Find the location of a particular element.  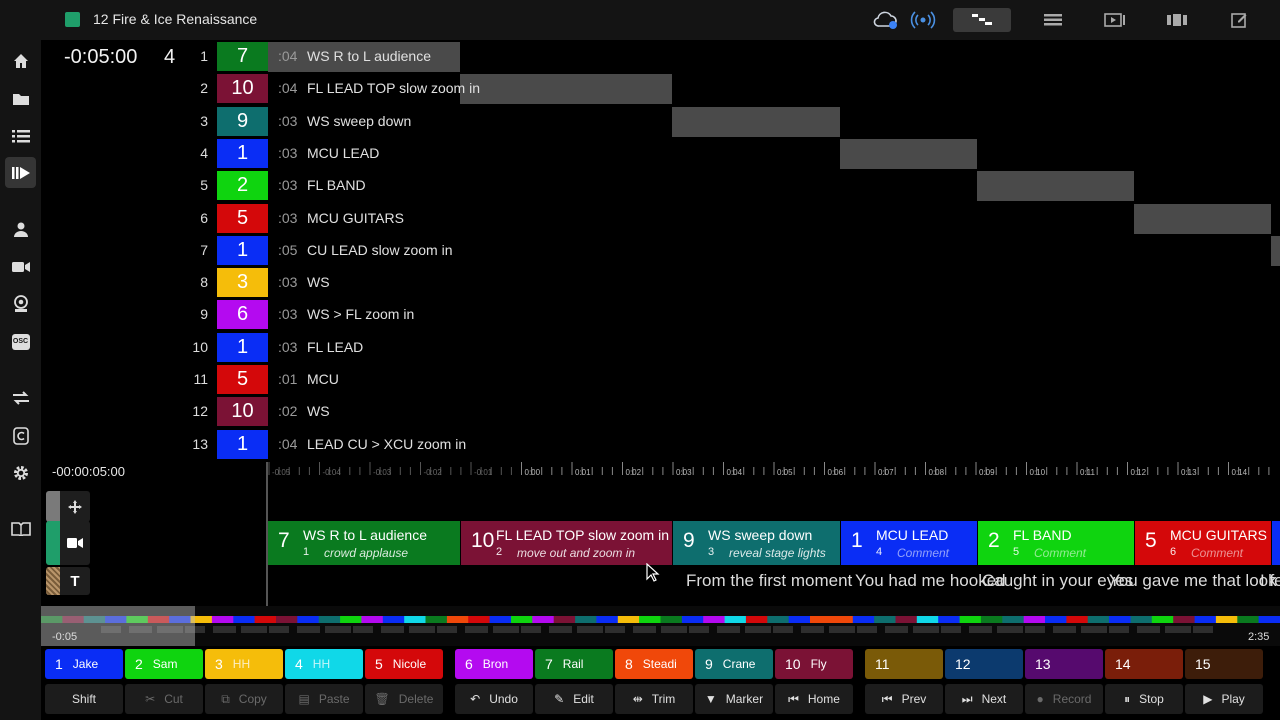

shot-row: 2 10:04 FL LEAD TOP slow zoom in is located at coordinates (735, 88).